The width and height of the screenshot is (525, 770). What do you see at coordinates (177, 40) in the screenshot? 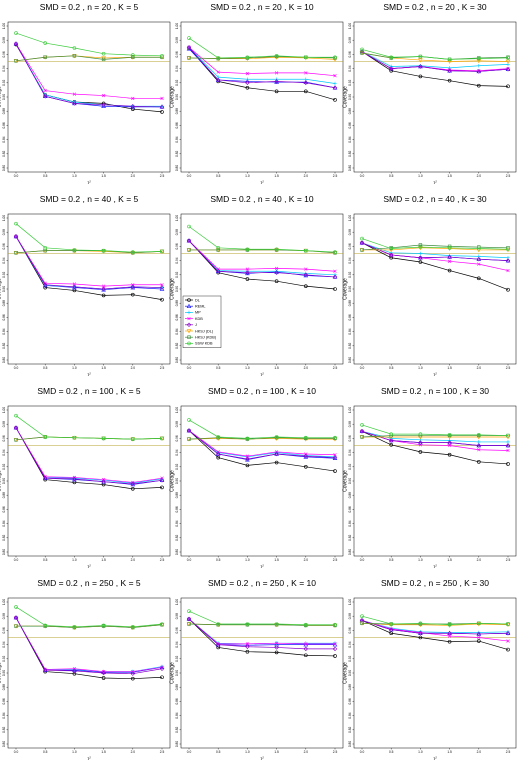
I see `y-tick-label: 0.98` at bounding box center [177, 40].